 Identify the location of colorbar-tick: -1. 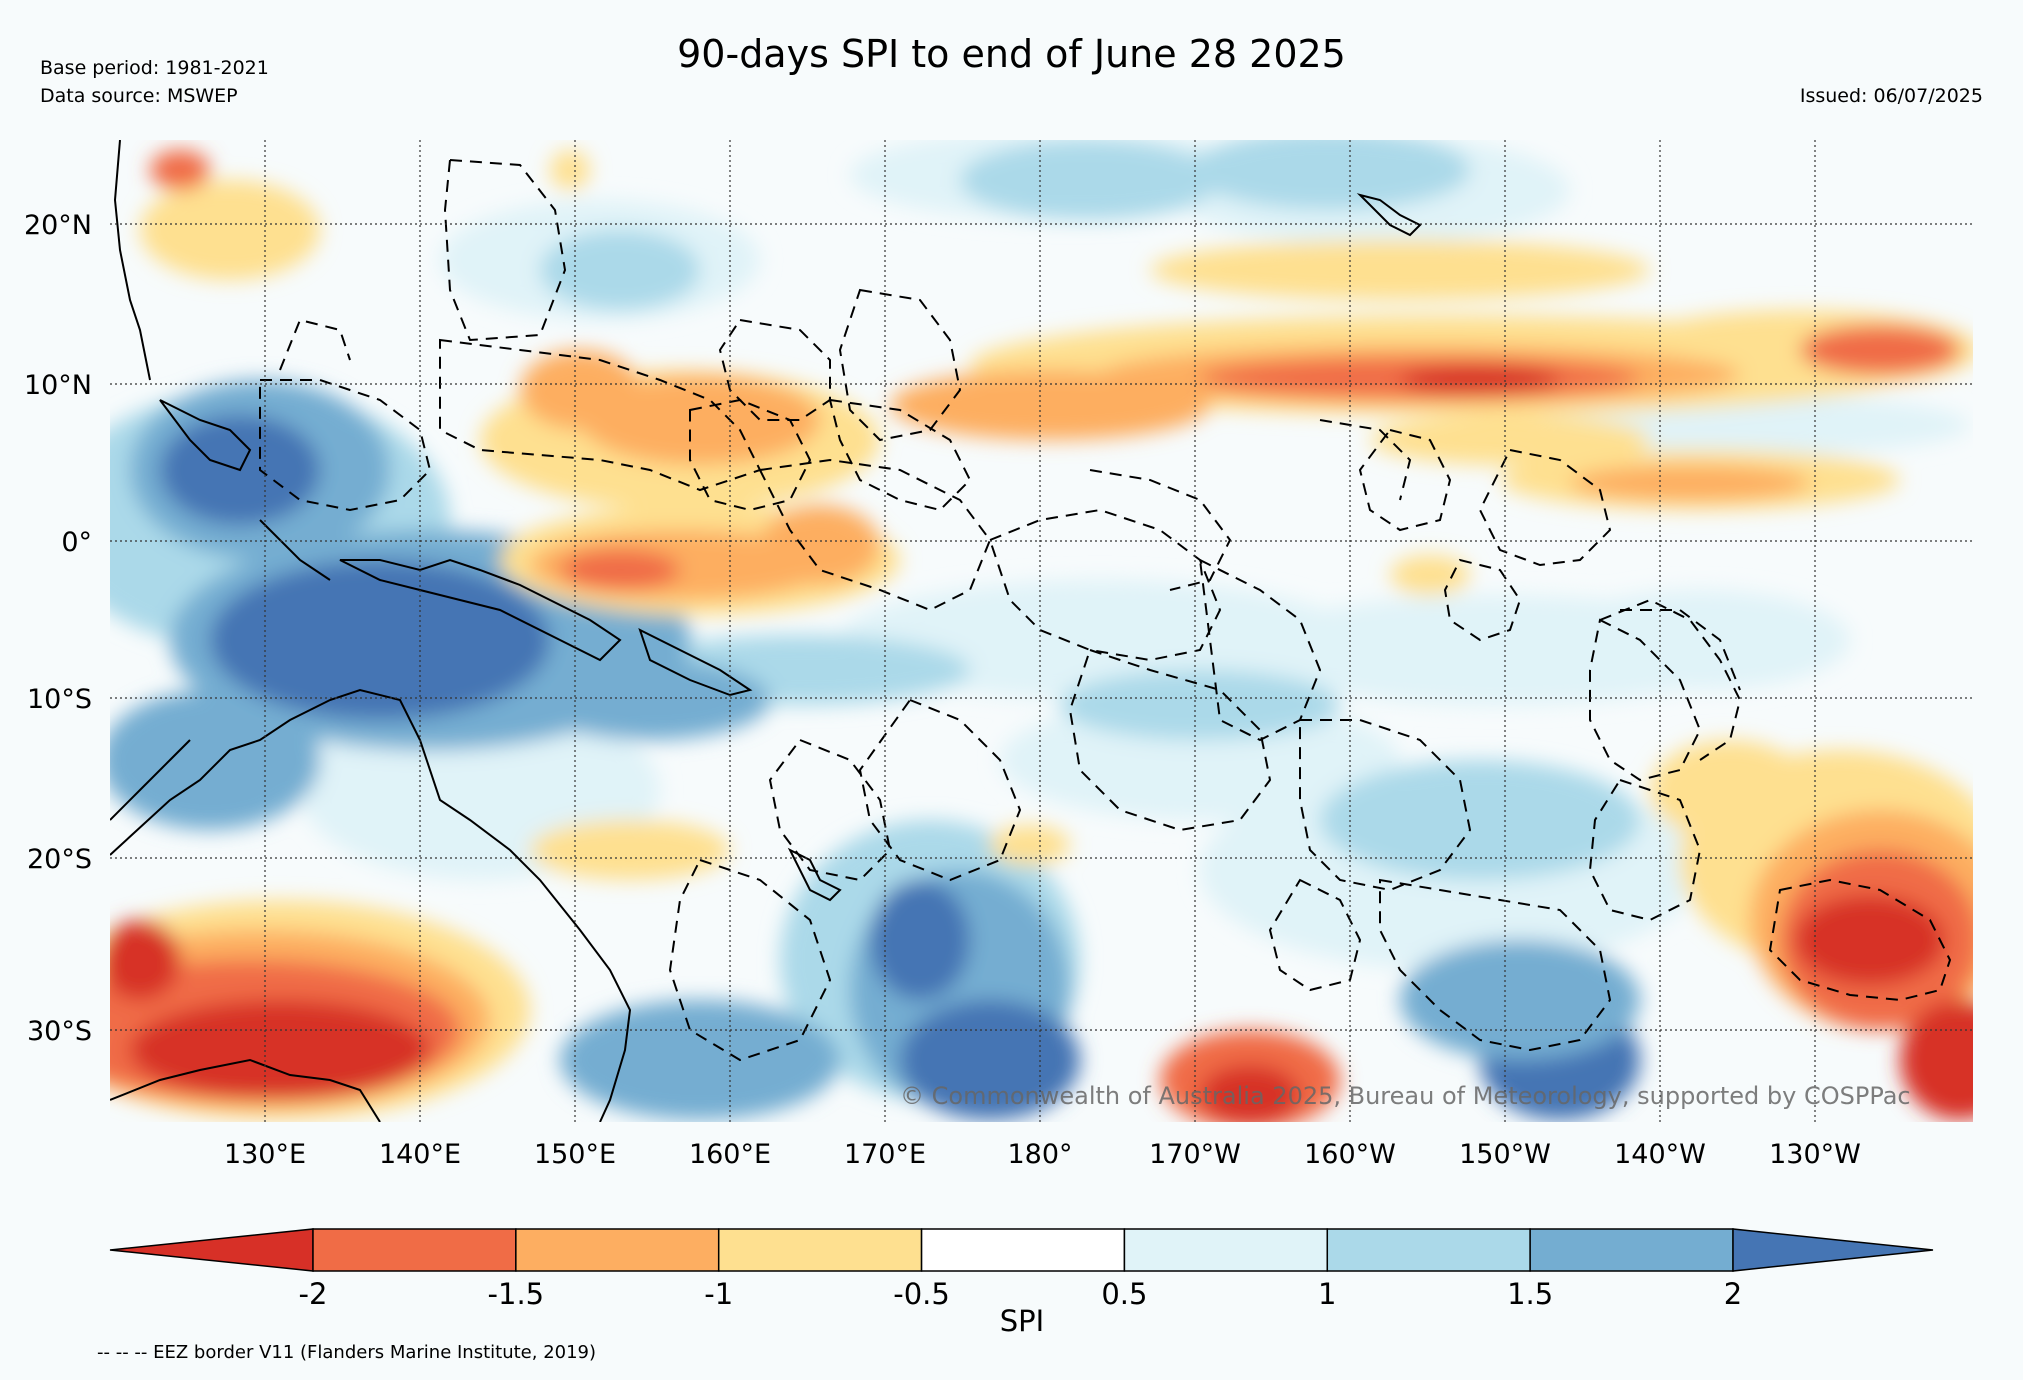
(718, 1294).